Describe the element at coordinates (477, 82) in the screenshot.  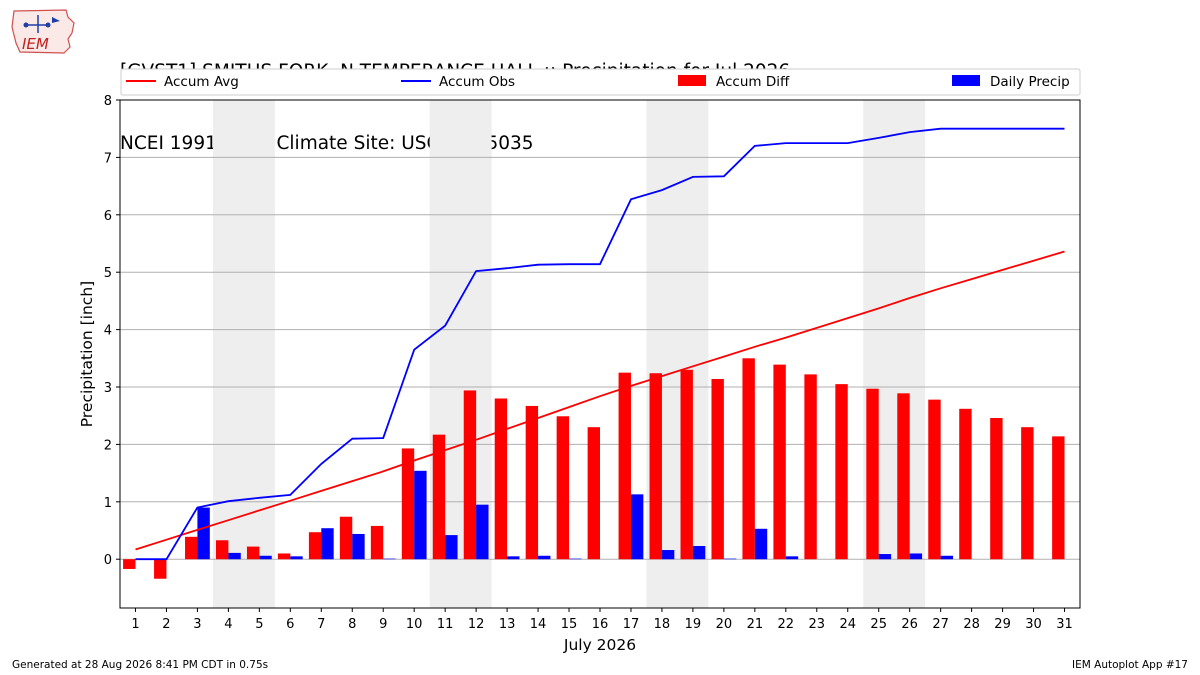
I see `legend-label: Accum Obs` at that location.